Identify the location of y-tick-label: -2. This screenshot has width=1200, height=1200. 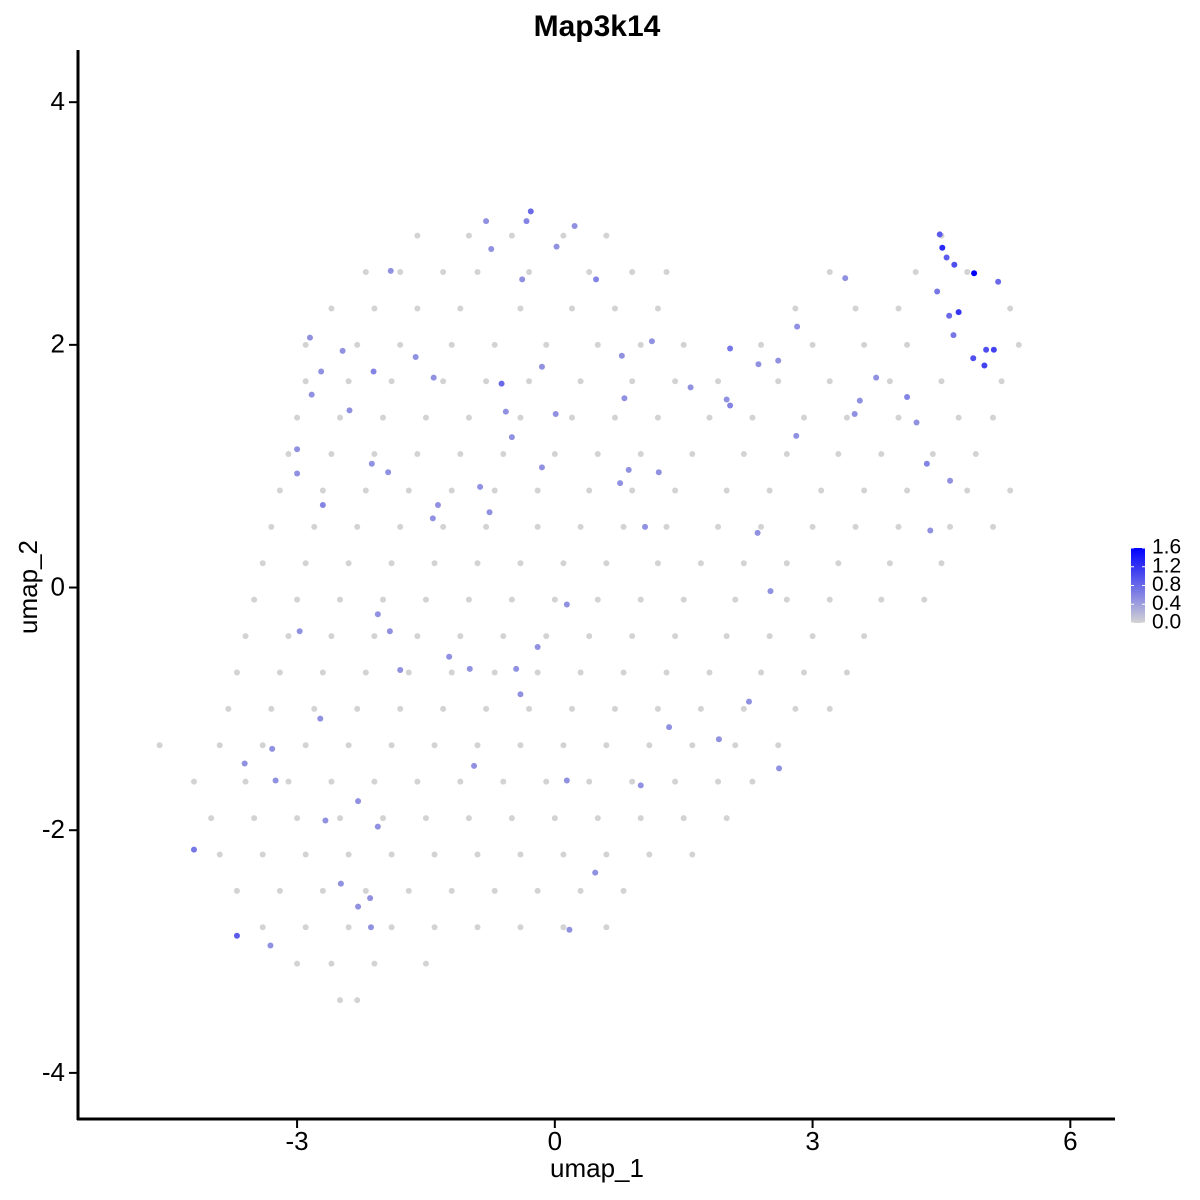
(53, 829).